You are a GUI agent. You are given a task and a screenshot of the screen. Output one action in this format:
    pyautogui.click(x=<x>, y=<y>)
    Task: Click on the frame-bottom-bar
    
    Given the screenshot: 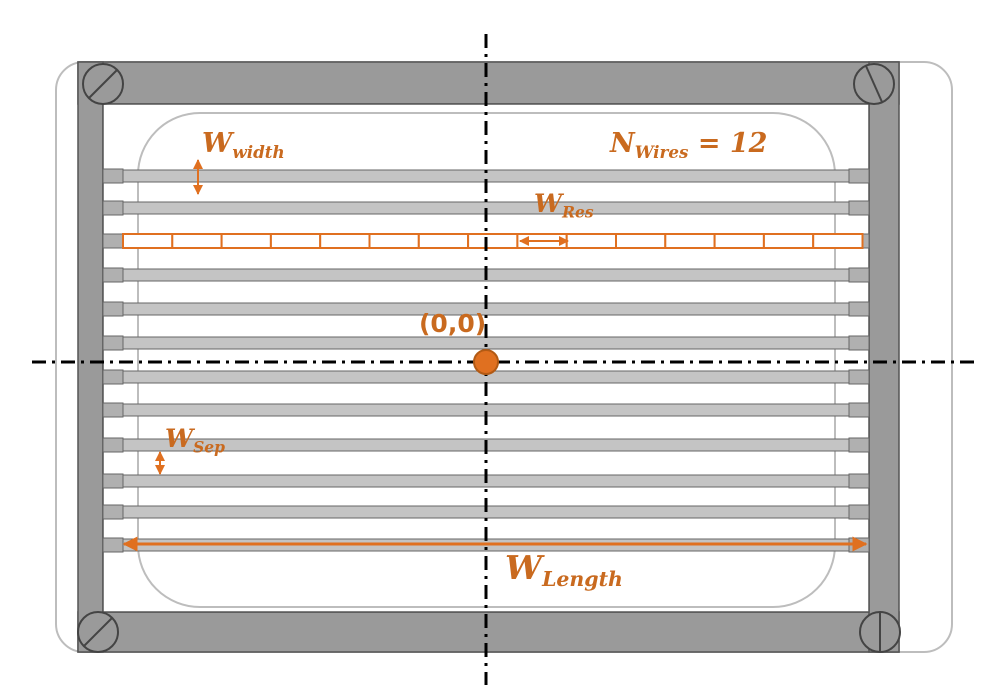 What is the action you would take?
    pyautogui.click(x=488, y=632)
    